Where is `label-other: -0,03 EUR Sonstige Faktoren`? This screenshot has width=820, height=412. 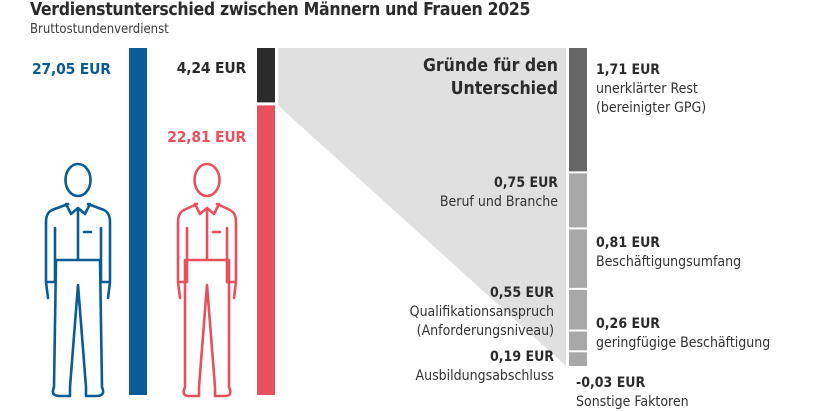
label-other: -0,03 EUR Sonstige Faktoren is located at coordinates (632, 393).